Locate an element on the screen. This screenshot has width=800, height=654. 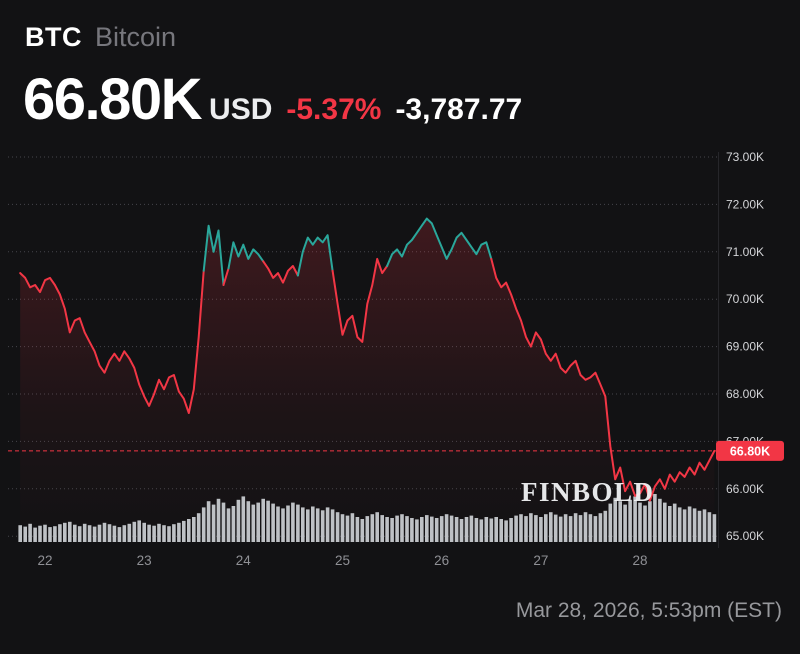
timestamp: Mar 28, 2026, 5:53pm (EST) is located at coordinates (648, 610).